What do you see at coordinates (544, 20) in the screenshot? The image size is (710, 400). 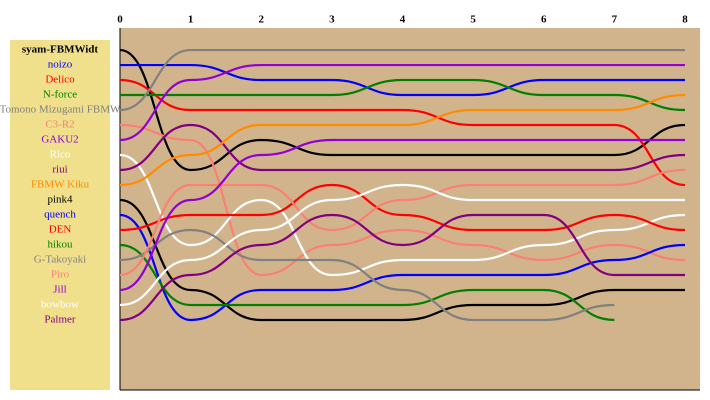 I see `x-tick-label: 6` at bounding box center [544, 20].